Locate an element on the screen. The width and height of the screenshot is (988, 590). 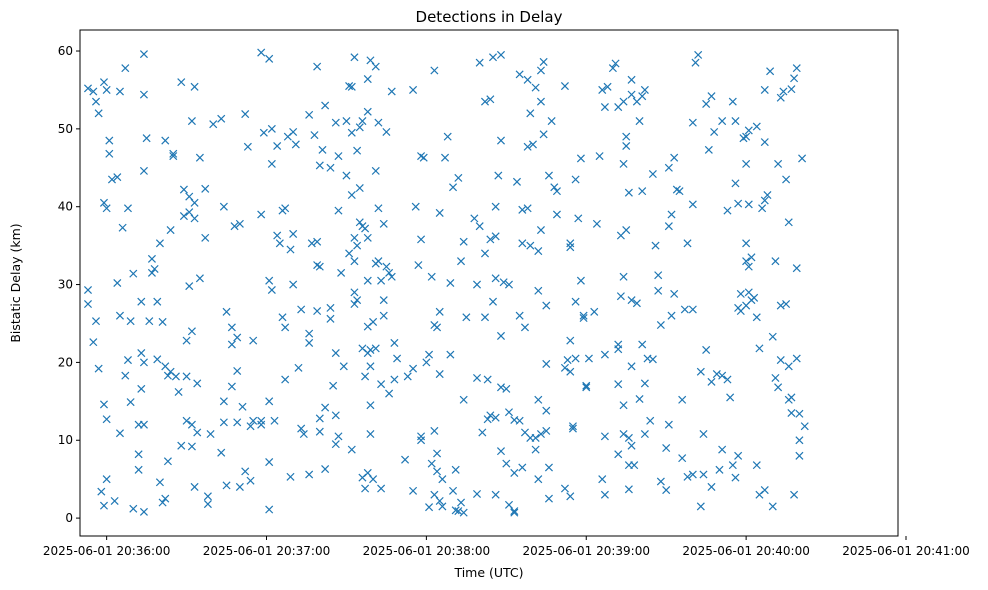
y-tick-label: 0 is located at coordinates (69, 518).